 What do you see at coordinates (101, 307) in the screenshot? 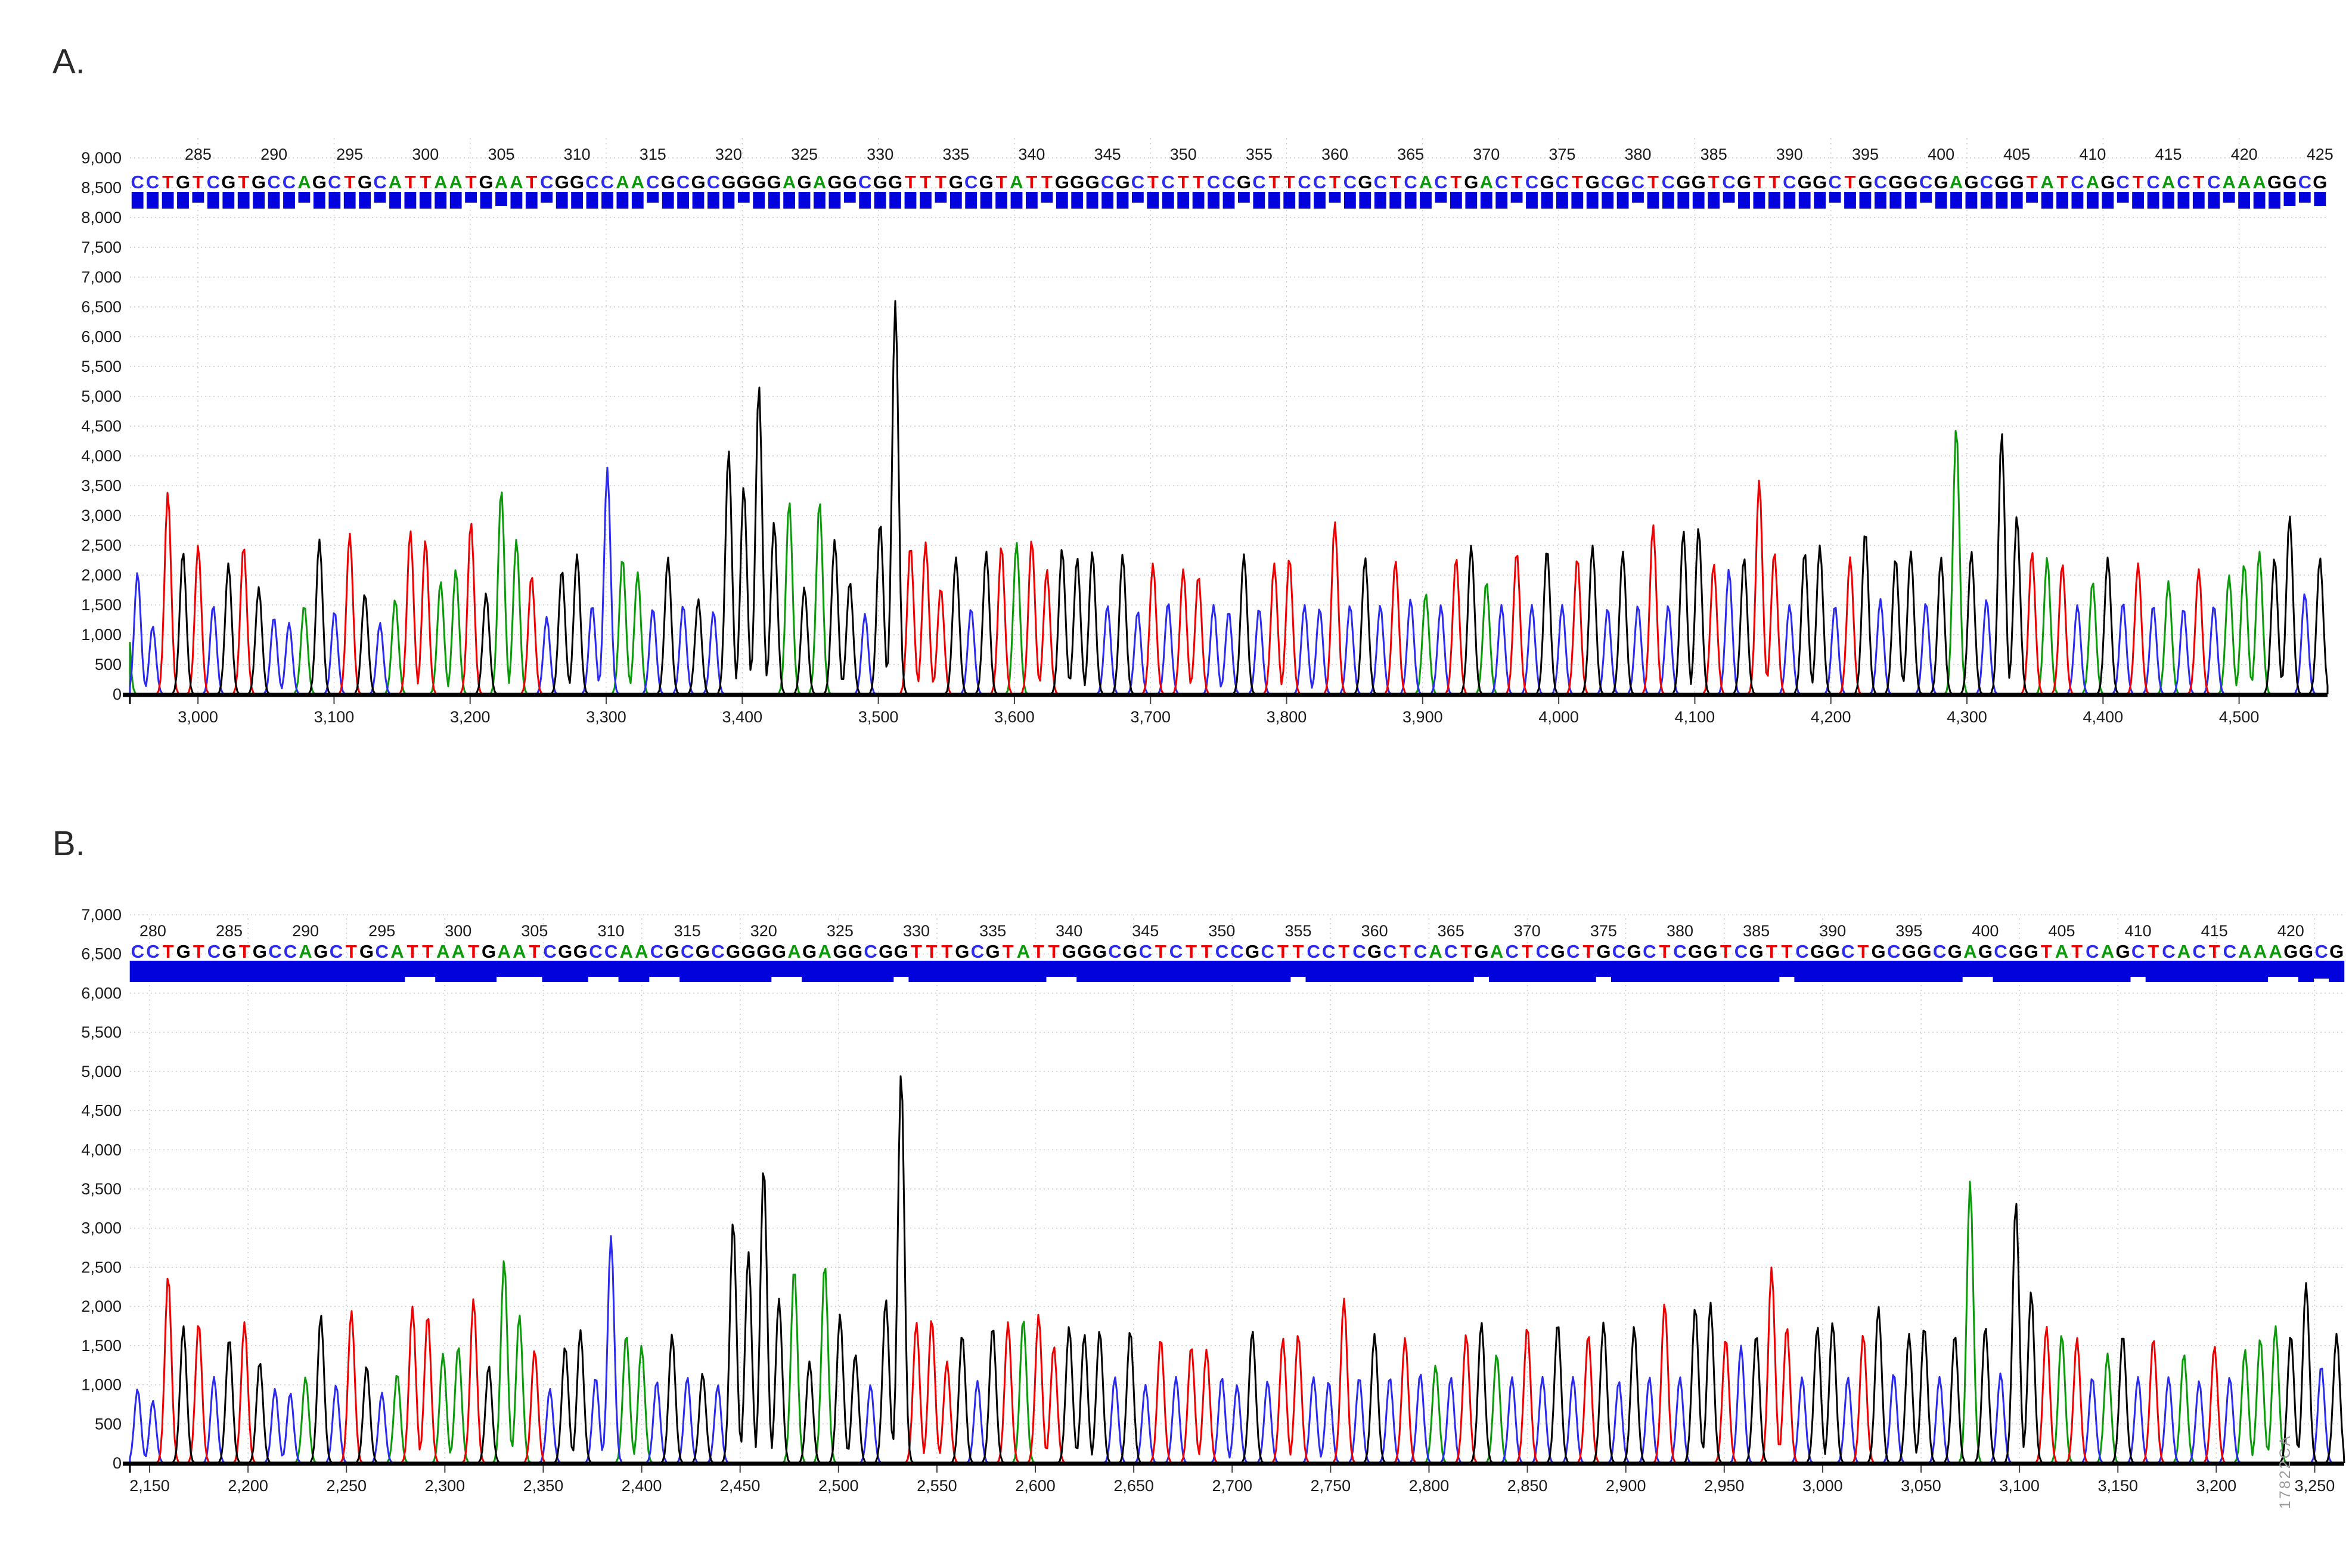
I see `y-tick-label: 6,500` at bounding box center [101, 307].